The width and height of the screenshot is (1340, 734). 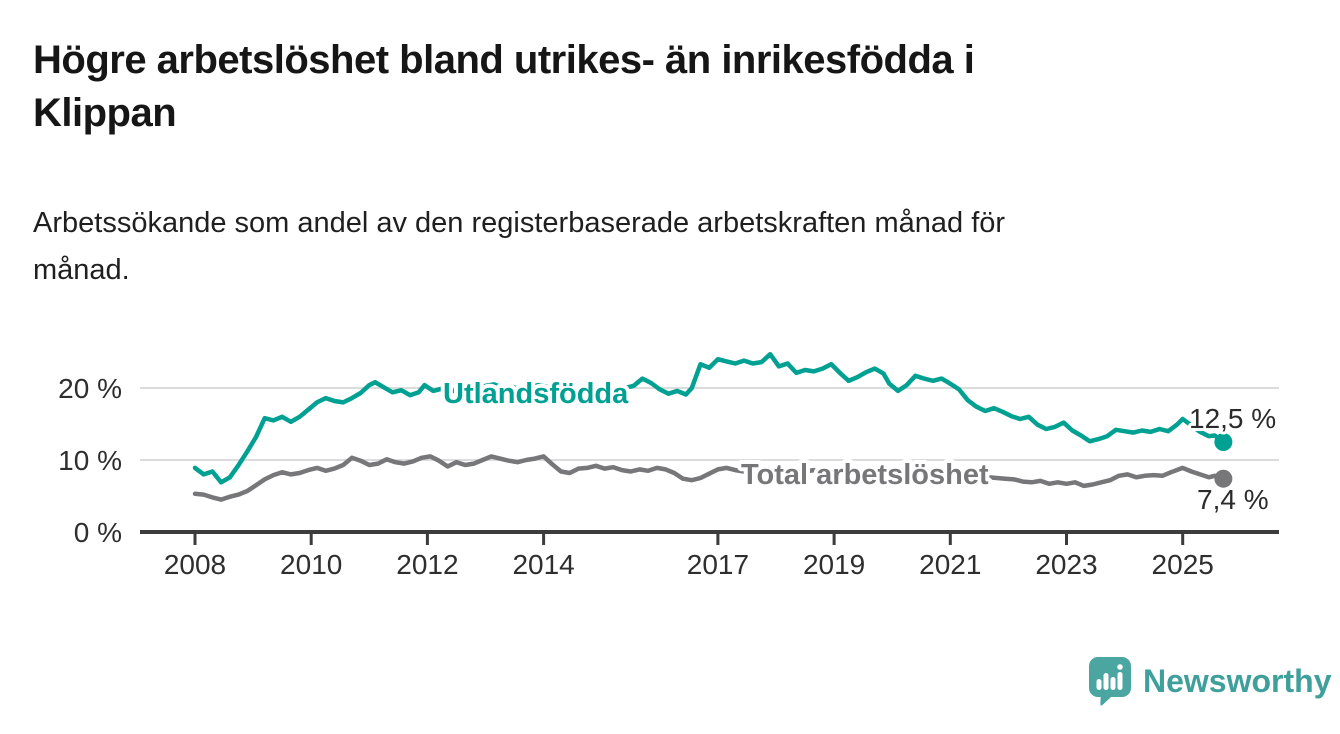 I want to click on end-value-label-utlandsfodda: 12,5 %, so click(x=1232, y=418).